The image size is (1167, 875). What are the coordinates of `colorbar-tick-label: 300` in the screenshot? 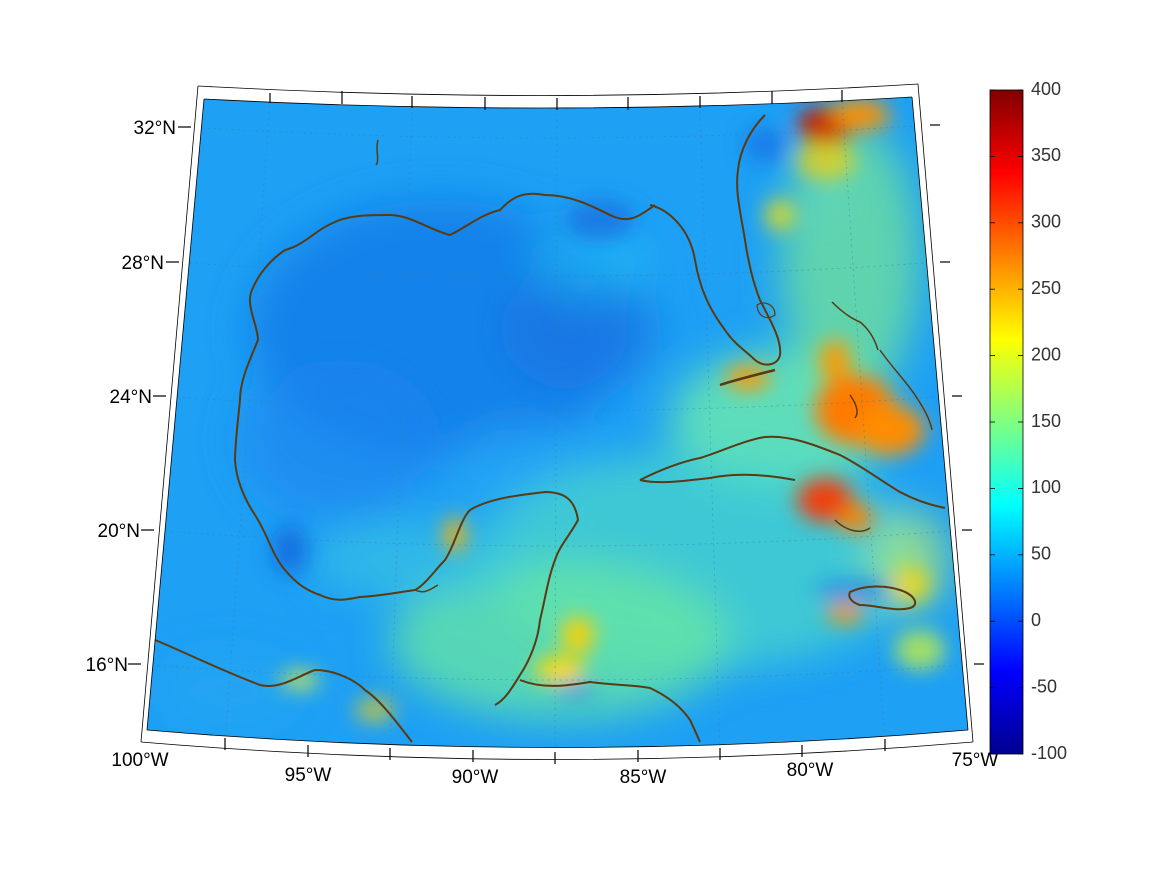 It's located at (1046, 222).